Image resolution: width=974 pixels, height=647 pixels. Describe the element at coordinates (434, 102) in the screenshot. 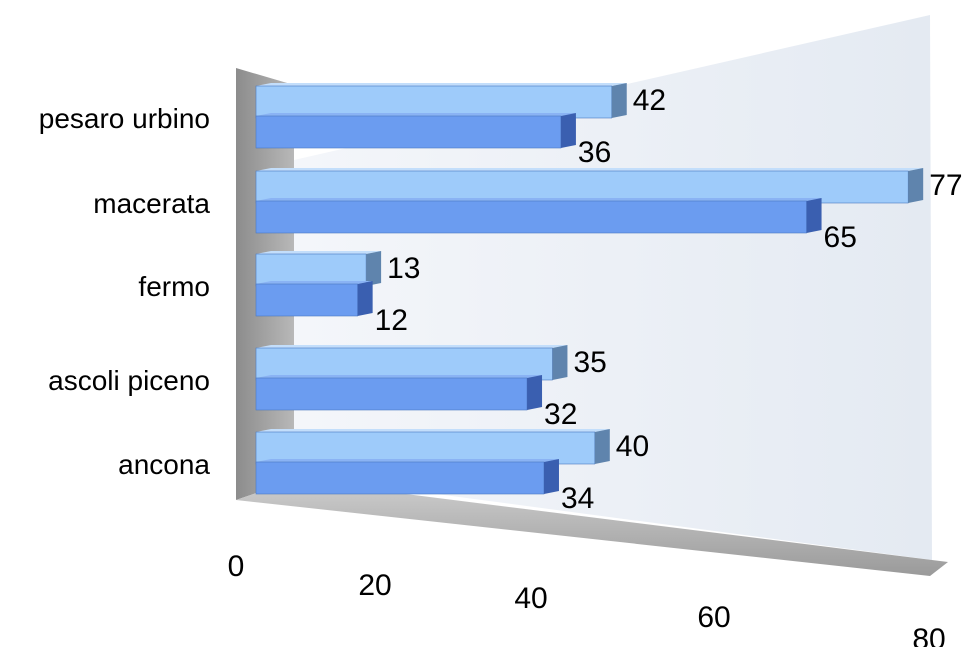

I see `bar-pesaro-urbino-series1-front` at that location.